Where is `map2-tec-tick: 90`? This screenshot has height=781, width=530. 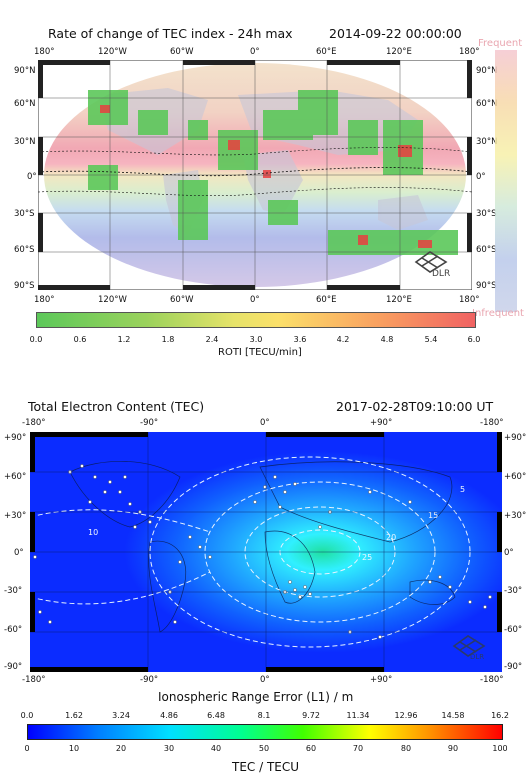 map2-tec-tick: 90 is located at coordinates (453, 748).